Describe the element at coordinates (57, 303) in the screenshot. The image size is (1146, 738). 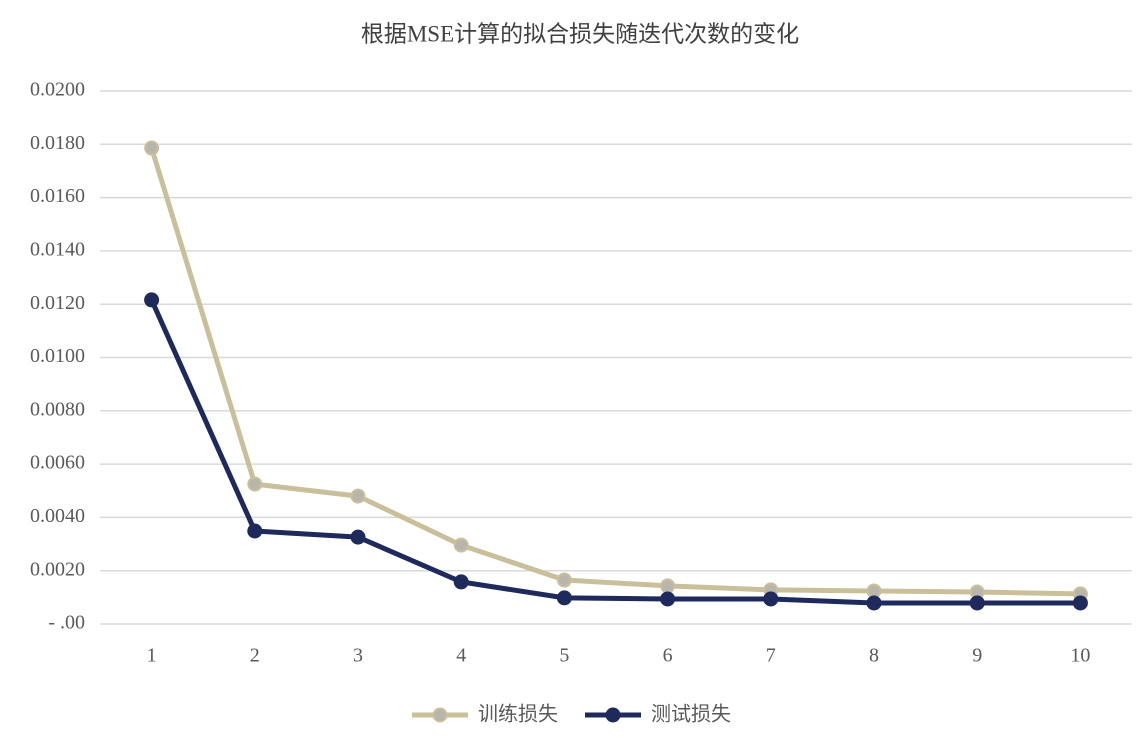
I see `y-tick-label: 0.0120` at that location.